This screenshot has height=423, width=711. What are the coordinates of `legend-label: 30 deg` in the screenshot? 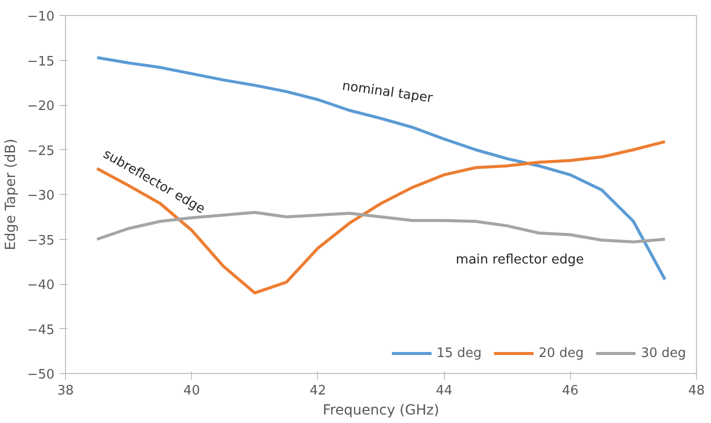 It's located at (663, 353).